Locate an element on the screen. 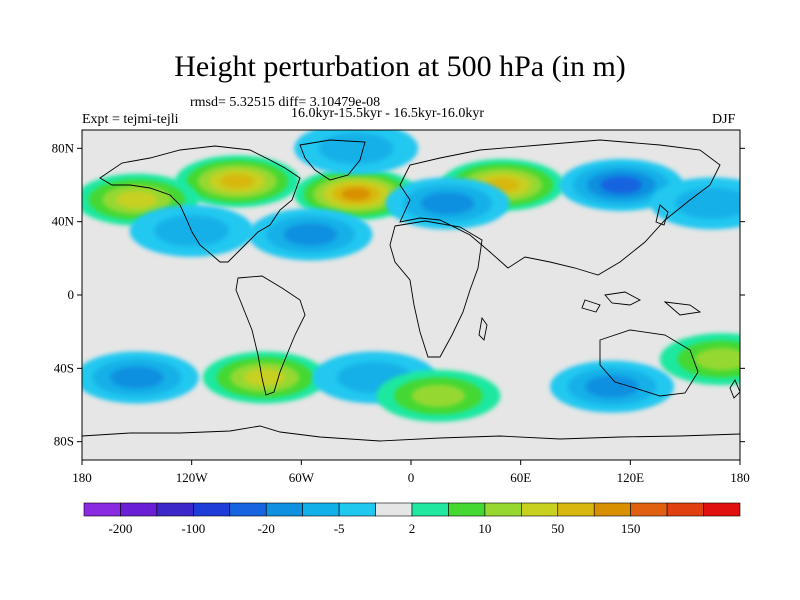  statistics-line: rmsd= 5.32515 diff= 3.10479e-08 is located at coordinates (285, 102).